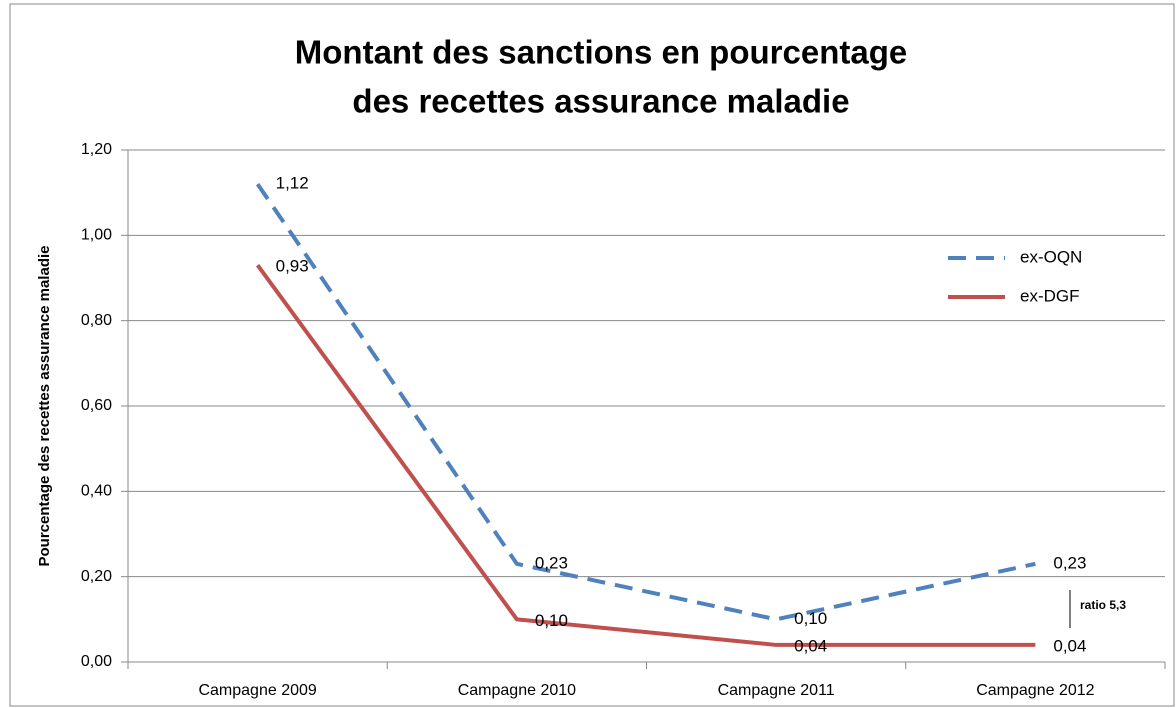 Image resolution: width=1176 pixels, height=708 pixels. Describe the element at coordinates (96, 320) in the screenshot. I see `y-tick-label: 0,80` at that location.